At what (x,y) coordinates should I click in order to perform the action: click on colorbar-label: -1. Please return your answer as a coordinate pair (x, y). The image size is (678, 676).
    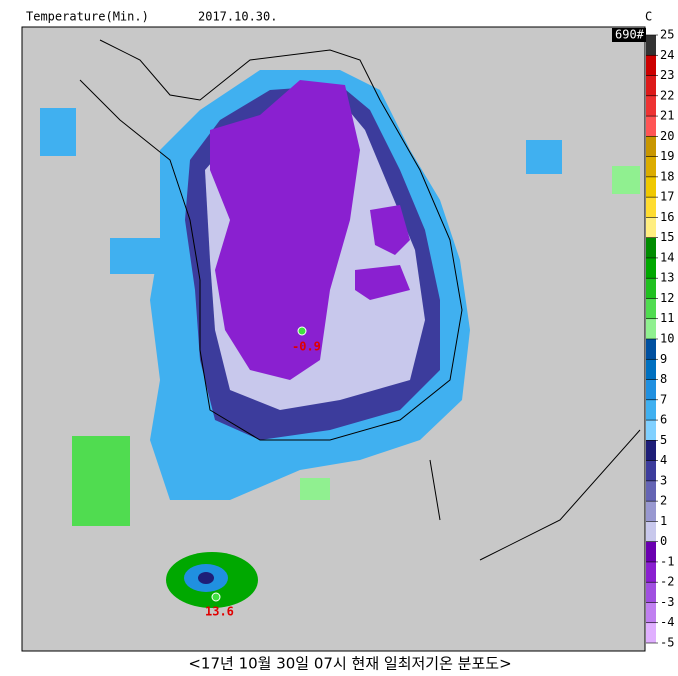
    Looking at the image, I should click on (667, 561).